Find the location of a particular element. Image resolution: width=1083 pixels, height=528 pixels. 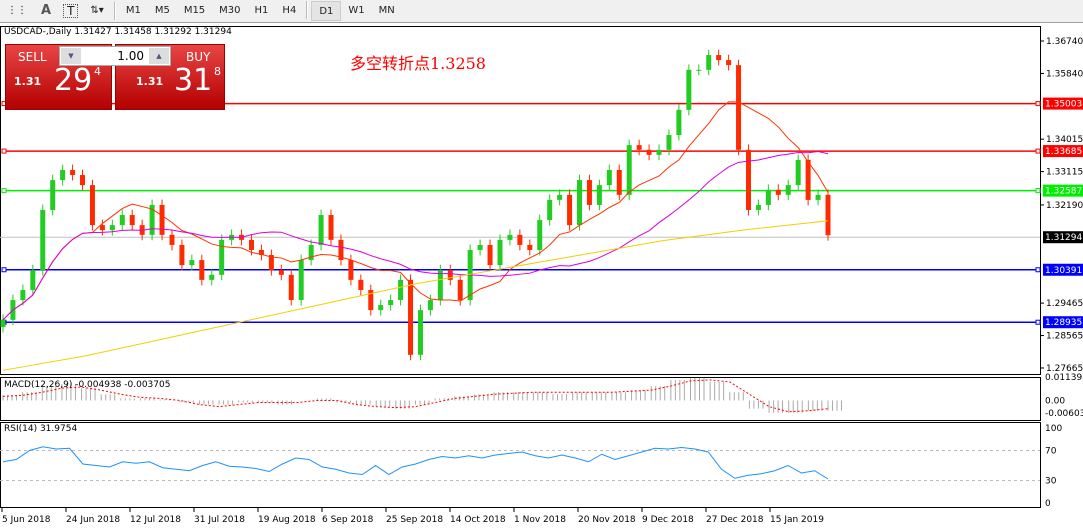

y-tick-label: 1.28565 is located at coordinates (1064, 337).